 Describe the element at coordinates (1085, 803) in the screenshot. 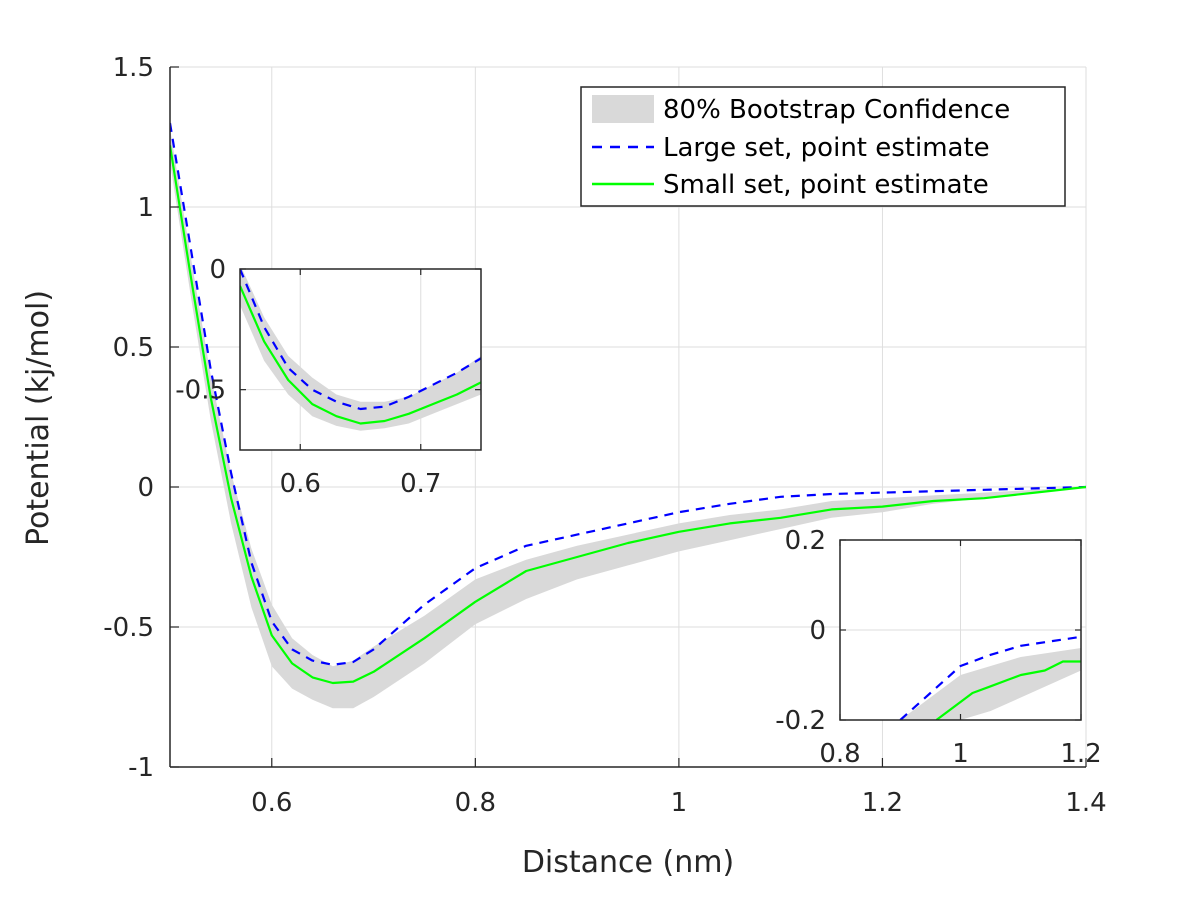

I see `x-tick-label: 1.4` at that location.